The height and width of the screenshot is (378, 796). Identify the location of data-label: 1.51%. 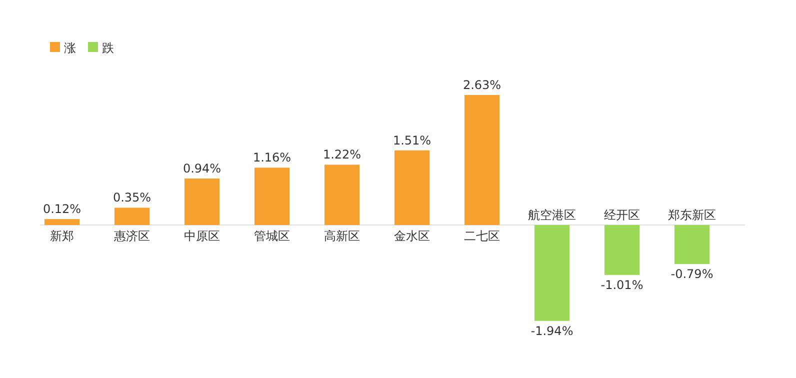
(412, 140).